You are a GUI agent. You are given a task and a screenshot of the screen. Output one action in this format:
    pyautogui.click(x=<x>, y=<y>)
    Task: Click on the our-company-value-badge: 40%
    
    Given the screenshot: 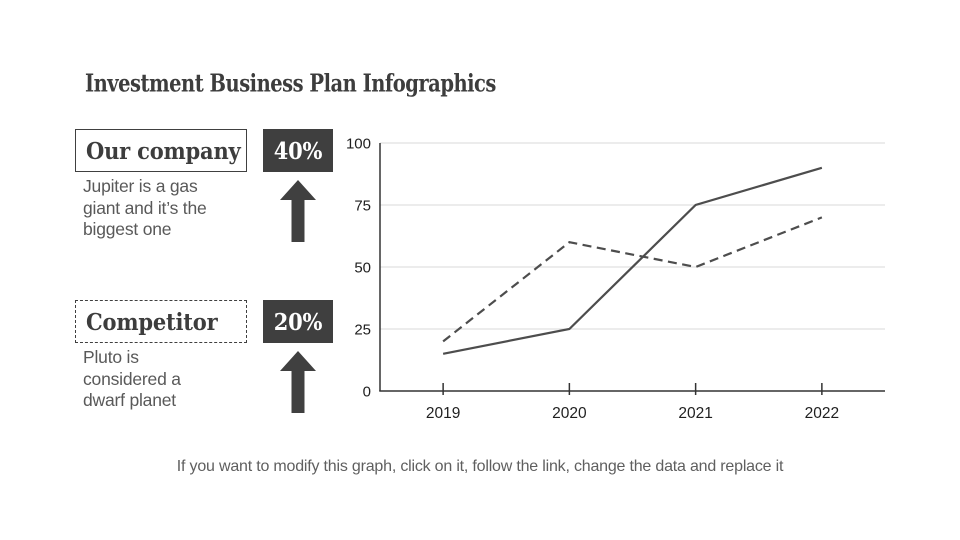 What is the action you would take?
    pyautogui.click(x=298, y=150)
    